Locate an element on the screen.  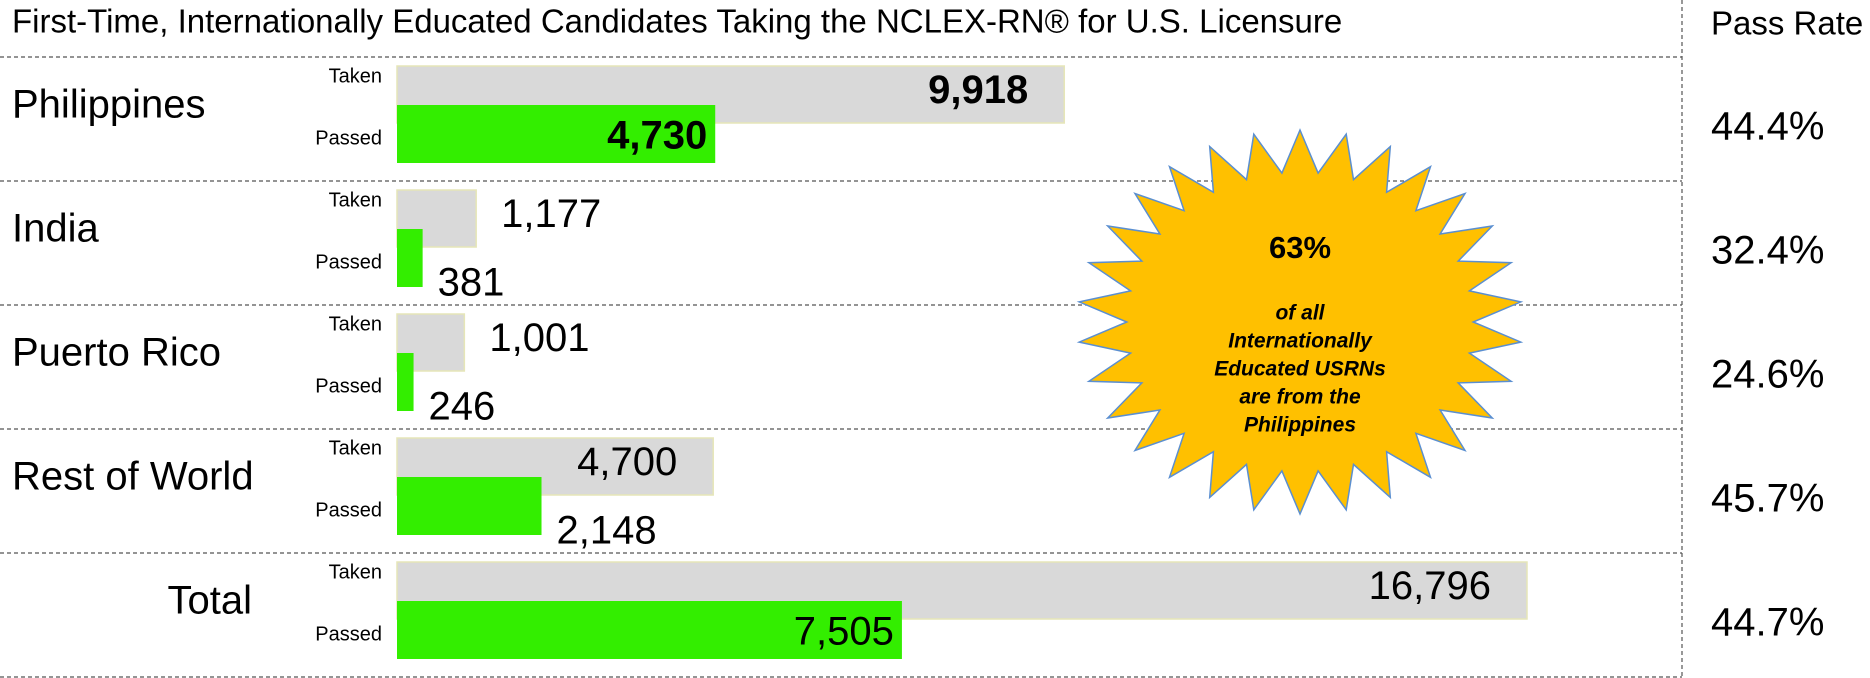
pass-rate: 24.6% is located at coordinates (1767, 375).